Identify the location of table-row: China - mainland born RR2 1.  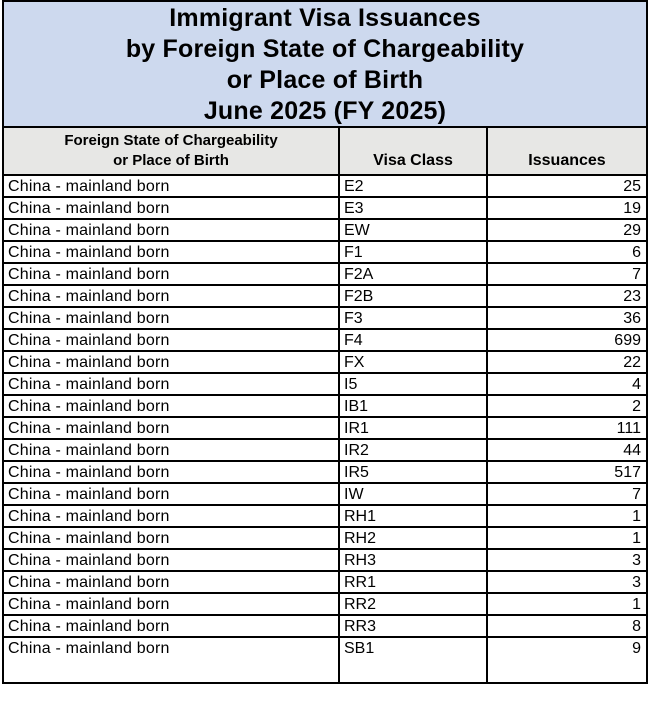
(325, 605).